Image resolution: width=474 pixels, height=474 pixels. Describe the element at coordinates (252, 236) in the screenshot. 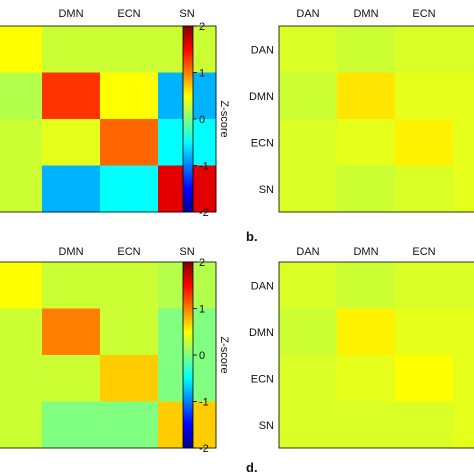

I see `panel-letter-b: b.` at that location.